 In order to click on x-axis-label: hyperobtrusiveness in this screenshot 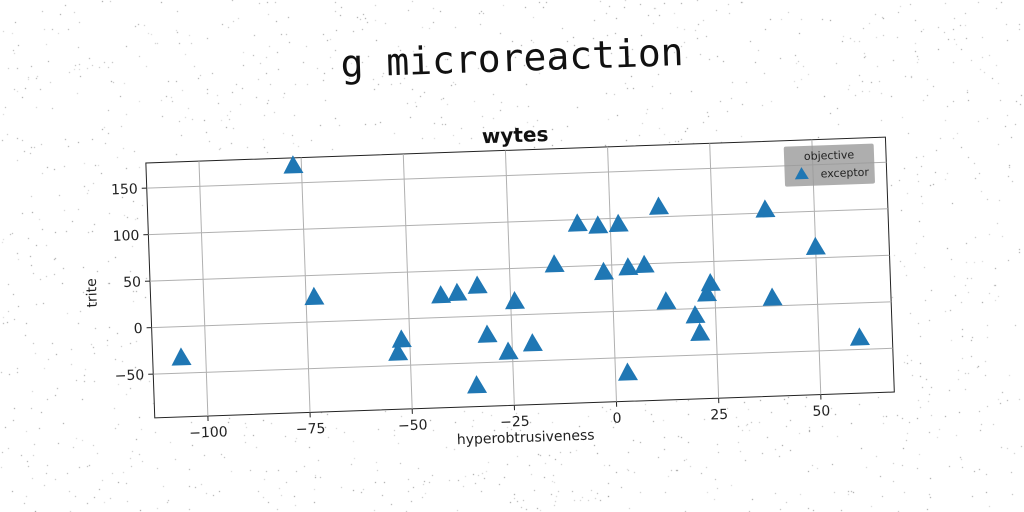, I will do `click(526, 438)`.